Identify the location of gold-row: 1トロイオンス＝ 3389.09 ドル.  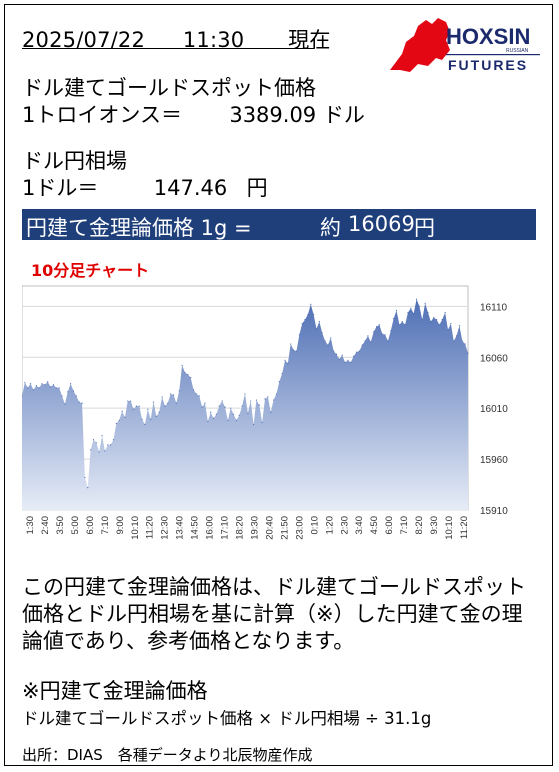
(193, 114).